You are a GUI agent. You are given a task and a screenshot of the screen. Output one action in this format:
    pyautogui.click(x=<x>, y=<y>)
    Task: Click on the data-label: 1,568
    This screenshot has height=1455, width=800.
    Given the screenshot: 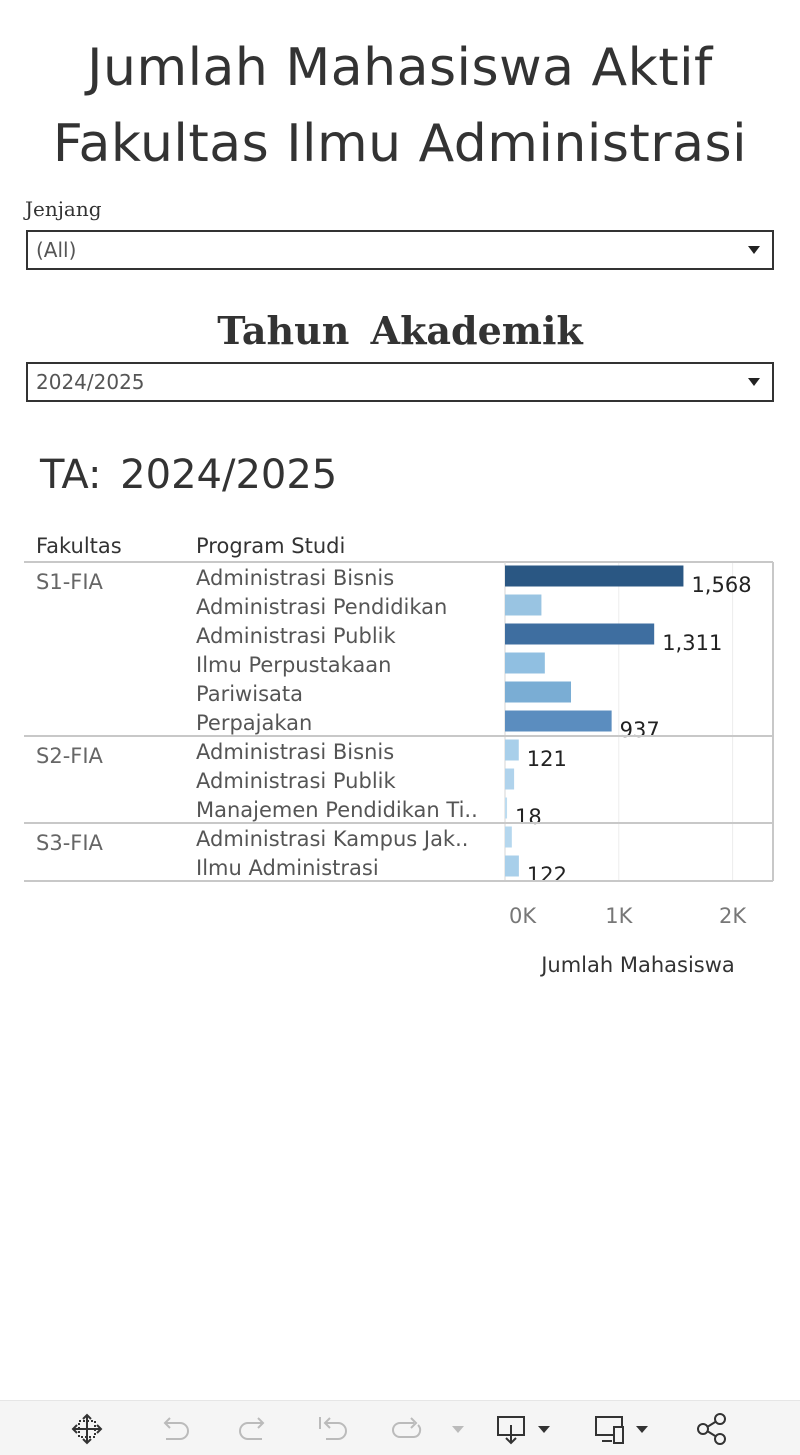 What is the action you would take?
    pyautogui.click(x=721, y=585)
    